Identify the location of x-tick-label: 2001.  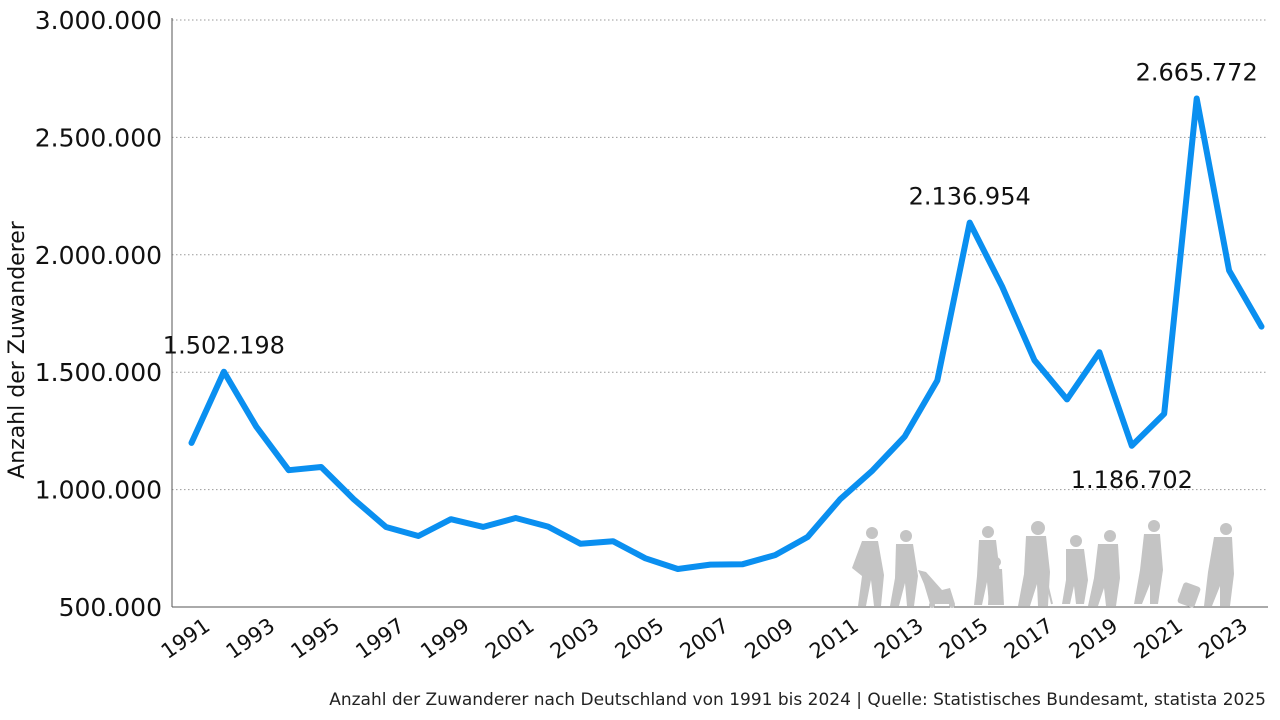
(510, 638).